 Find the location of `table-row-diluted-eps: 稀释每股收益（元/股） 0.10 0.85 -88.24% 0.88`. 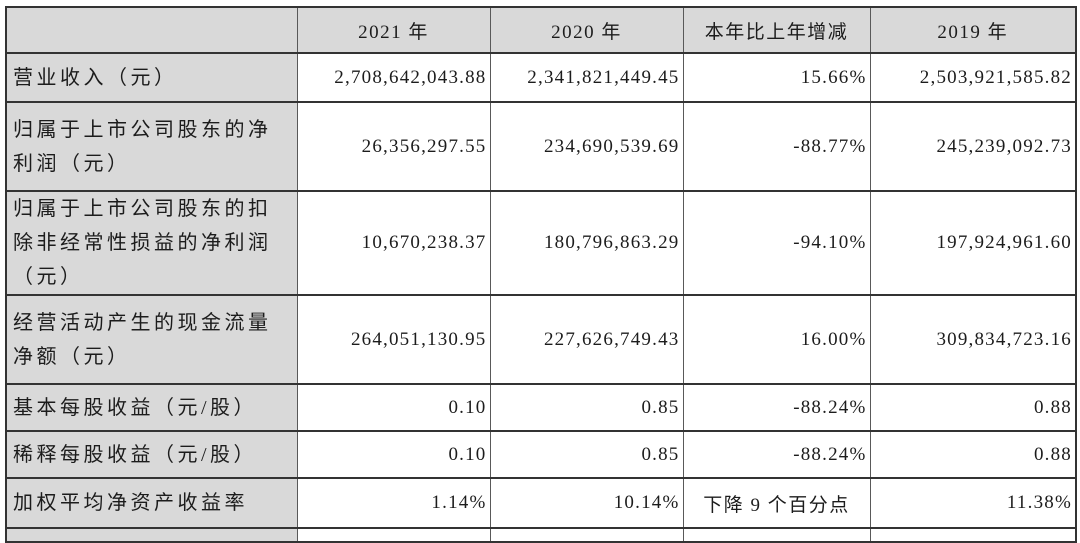

table-row-diluted-eps: 稀释每股收益（元/股） 0.10 0.85 -88.24% 0.88 is located at coordinates (541, 454).